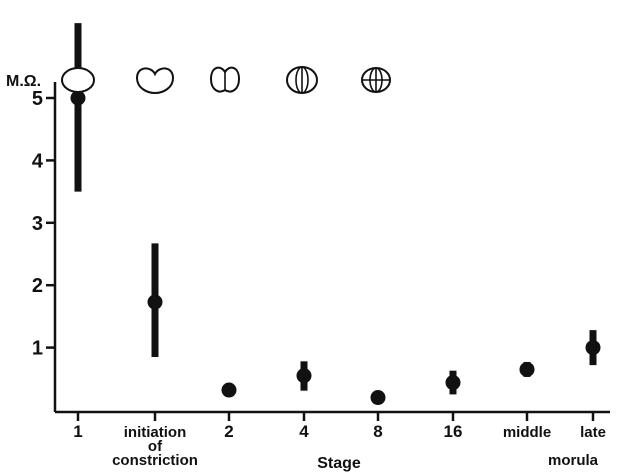 Image resolution: width=619 pixels, height=476 pixels. Describe the element at coordinates (77, 431) in the screenshot. I see `x-tick-label: 1` at that location.